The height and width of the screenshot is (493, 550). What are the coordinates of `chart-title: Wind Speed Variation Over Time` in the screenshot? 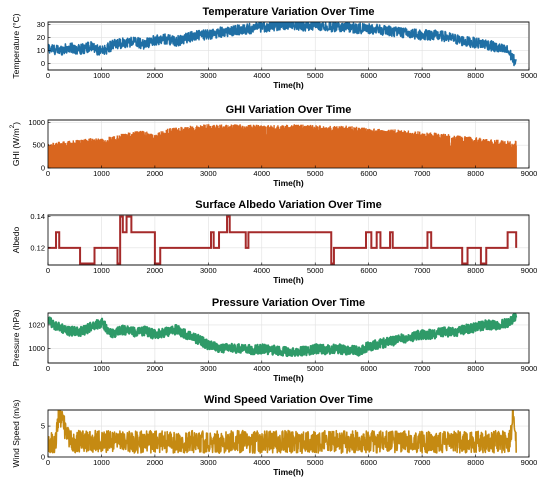 It's located at (288, 400).